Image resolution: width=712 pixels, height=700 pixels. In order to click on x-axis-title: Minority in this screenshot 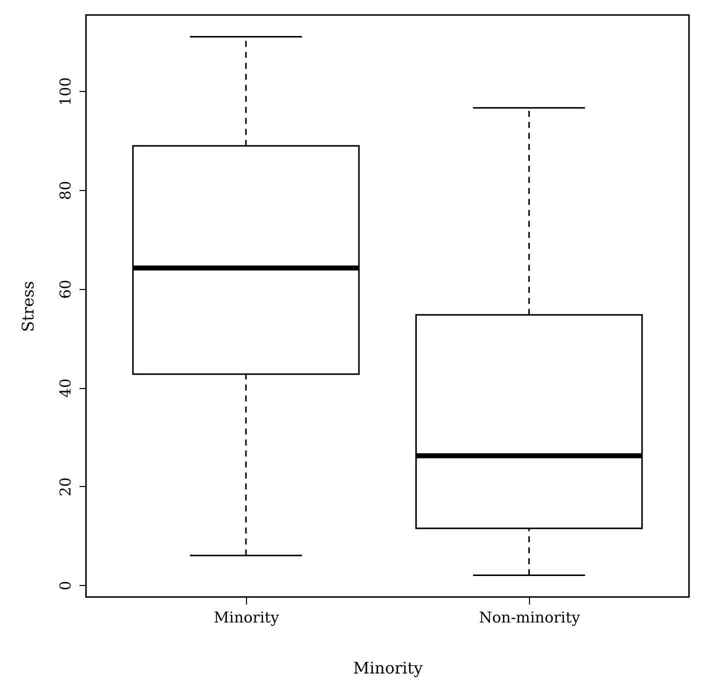, I will do `click(388, 668)`.